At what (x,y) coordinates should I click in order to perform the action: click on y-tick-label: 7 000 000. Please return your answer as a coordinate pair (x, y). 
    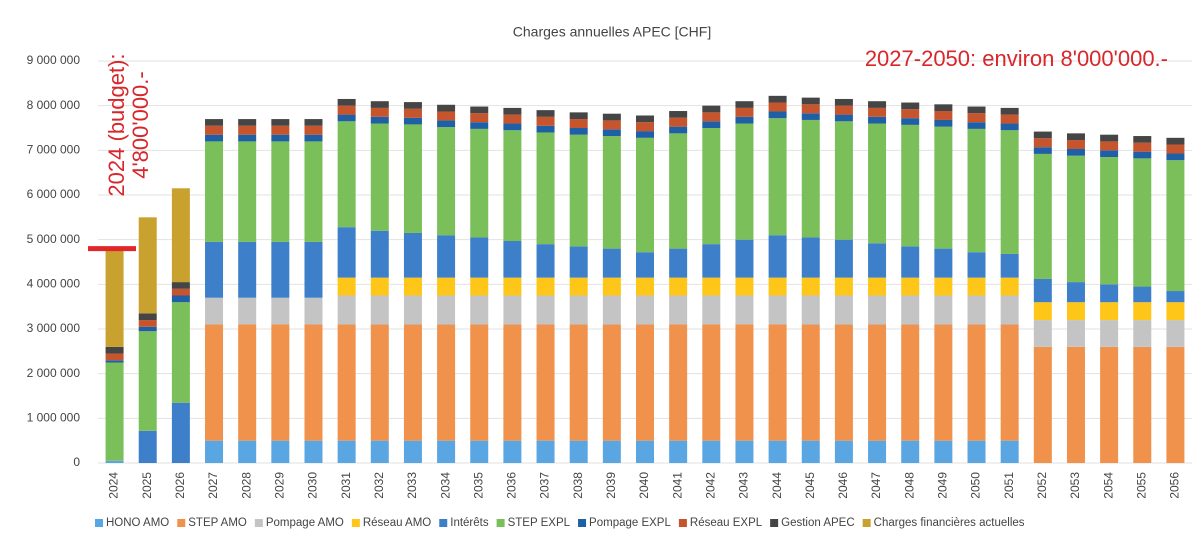
    Looking at the image, I should click on (54, 150).